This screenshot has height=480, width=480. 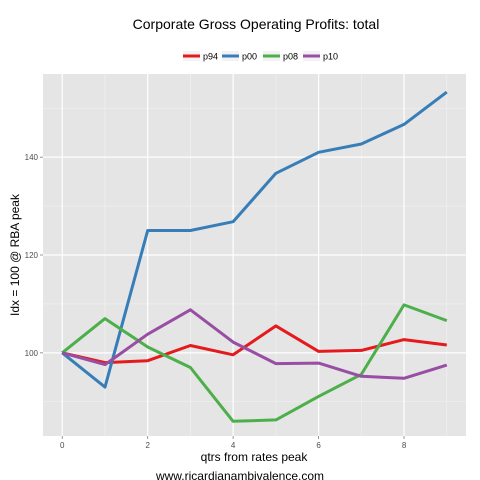 I want to click on y-axis-title: Idx = 100 @ RBA peak, so click(x=15, y=254).